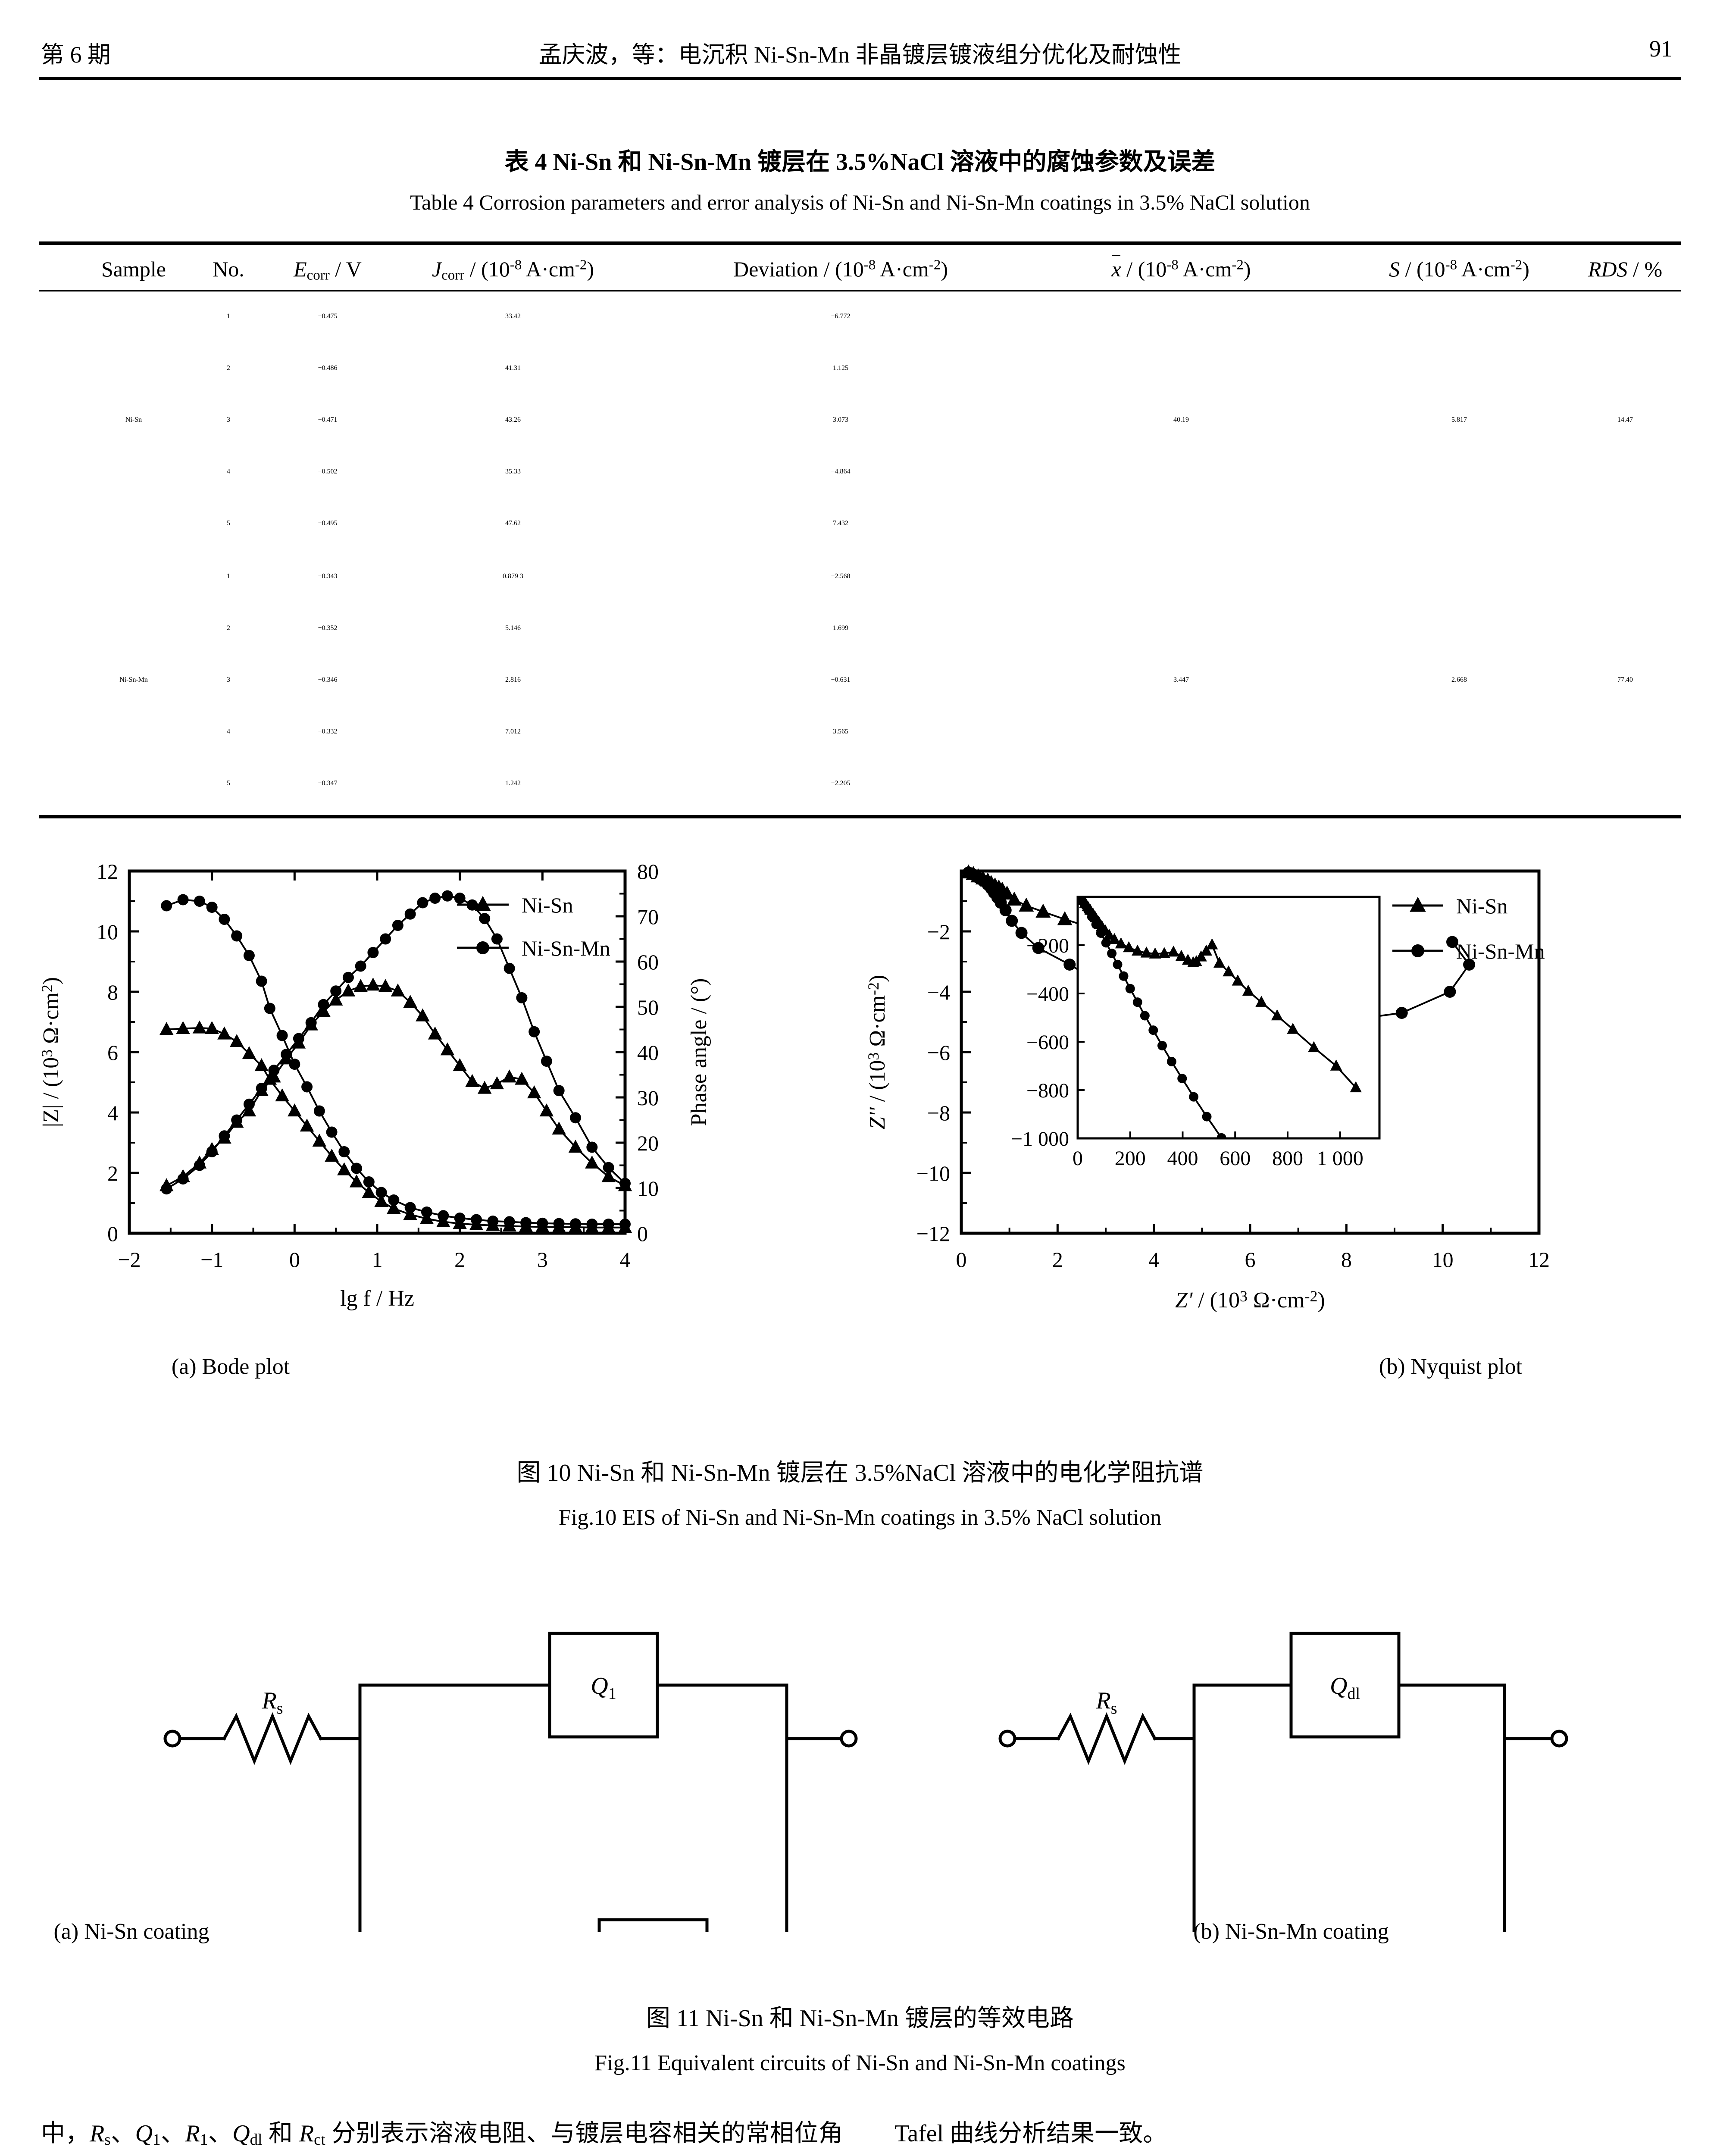 Image resolution: width=1720 pixels, height=2156 pixels. What do you see at coordinates (840, 628) in the screenshot?
I see `cell-deviation: 1.699` at bounding box center [840, 628].